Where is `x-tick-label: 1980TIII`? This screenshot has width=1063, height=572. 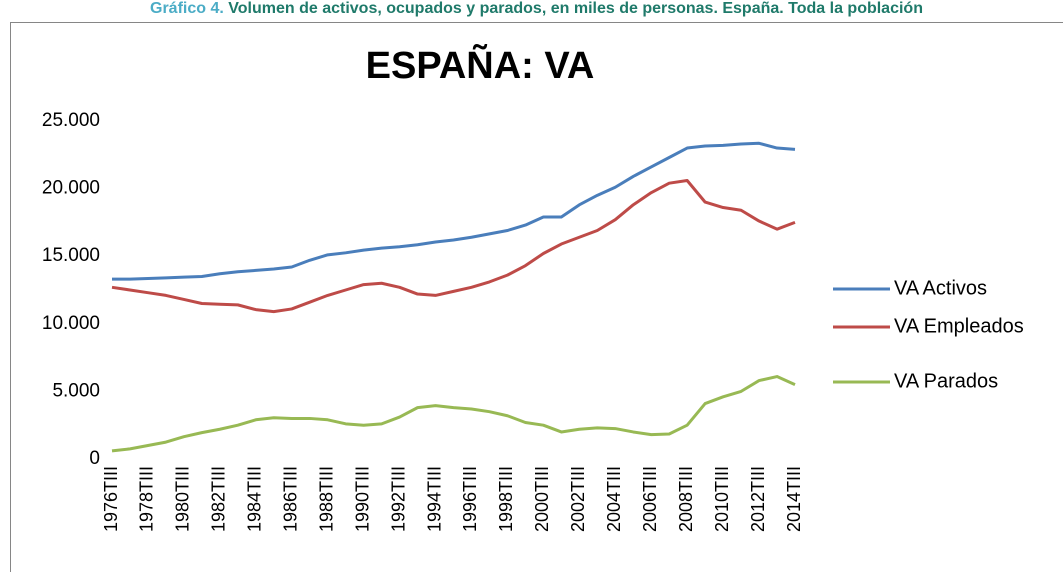 x-tick-label: 1980TIII is located at coordinates (183, 499).